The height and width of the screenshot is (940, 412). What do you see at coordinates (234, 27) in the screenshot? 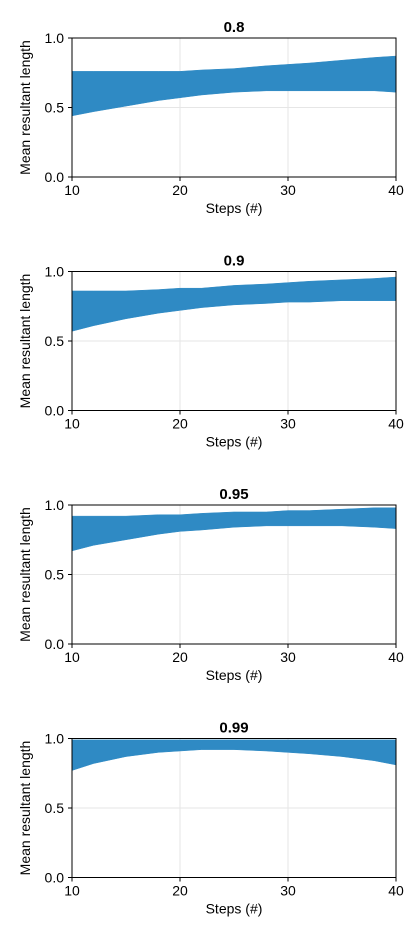
I see `chart-title: 0.8` at bounding box center [234, 27].